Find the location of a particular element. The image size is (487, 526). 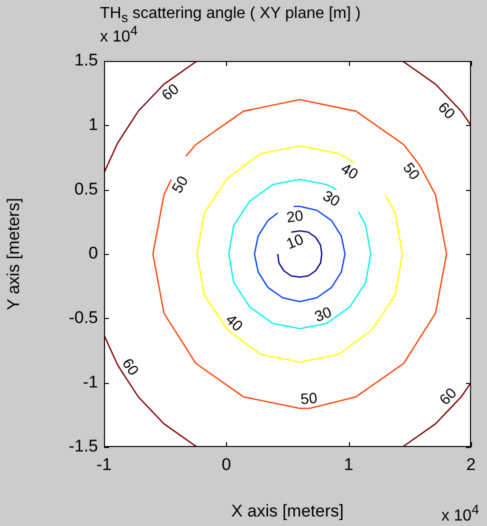

annotation: 20 is located at coordinates (295, 216).